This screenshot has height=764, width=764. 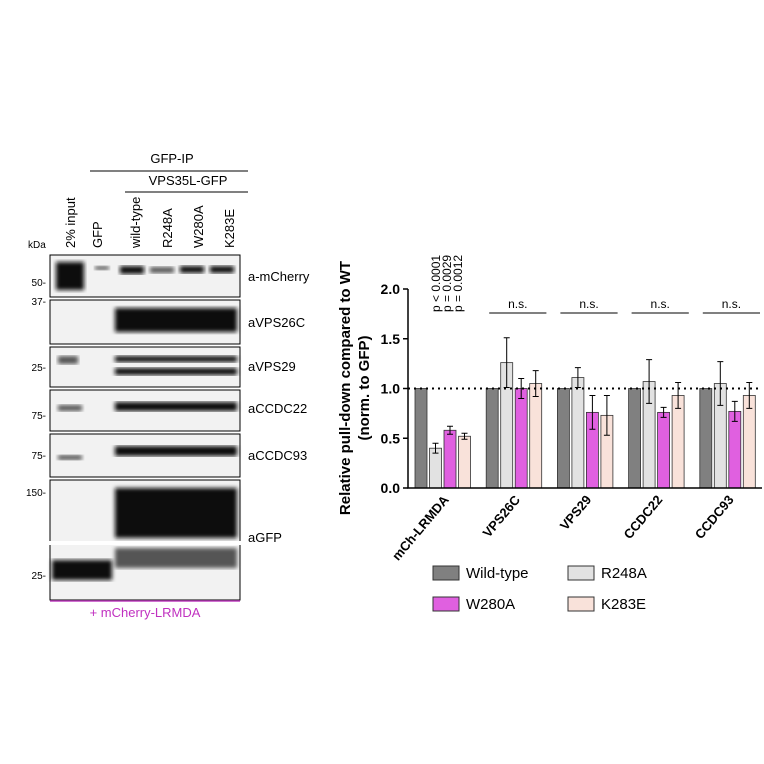 I want to click on kda-label: kDa, so click(x=37, y=245).